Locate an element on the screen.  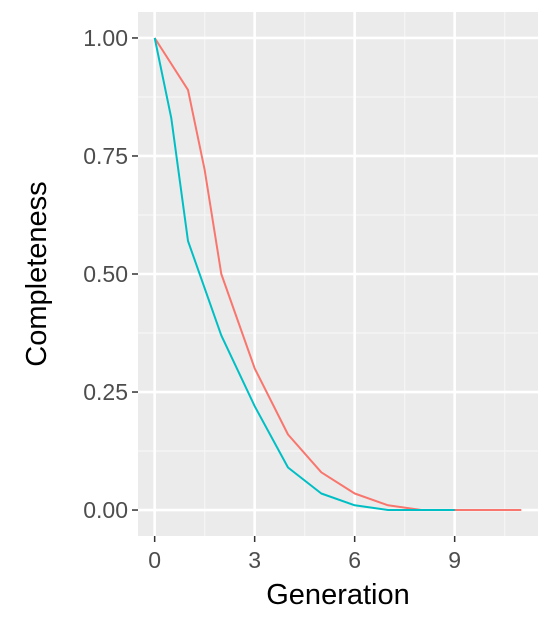
y-tick-label: 1.00 is located at coordinates (105, 38).